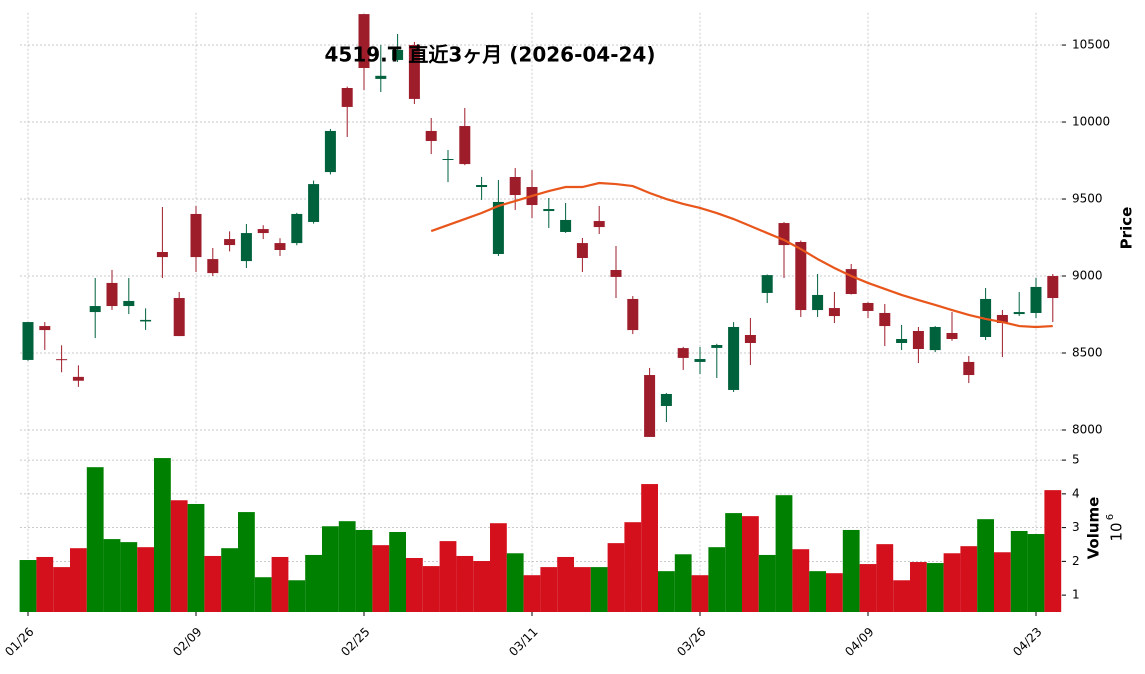 The height and width of the screenshot is (674, 1145). What do you see at coordinates (1076, 595) in the screenshot?
I see `y2-tick-label: 1` at bounding box center [1076, 595].